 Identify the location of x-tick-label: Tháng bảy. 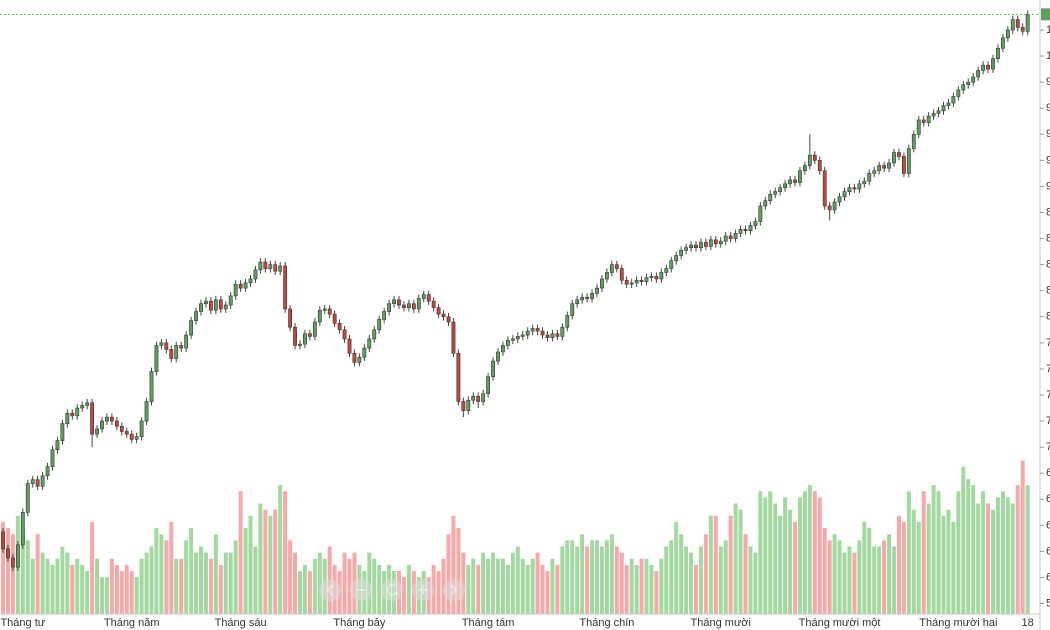
(359, 623).